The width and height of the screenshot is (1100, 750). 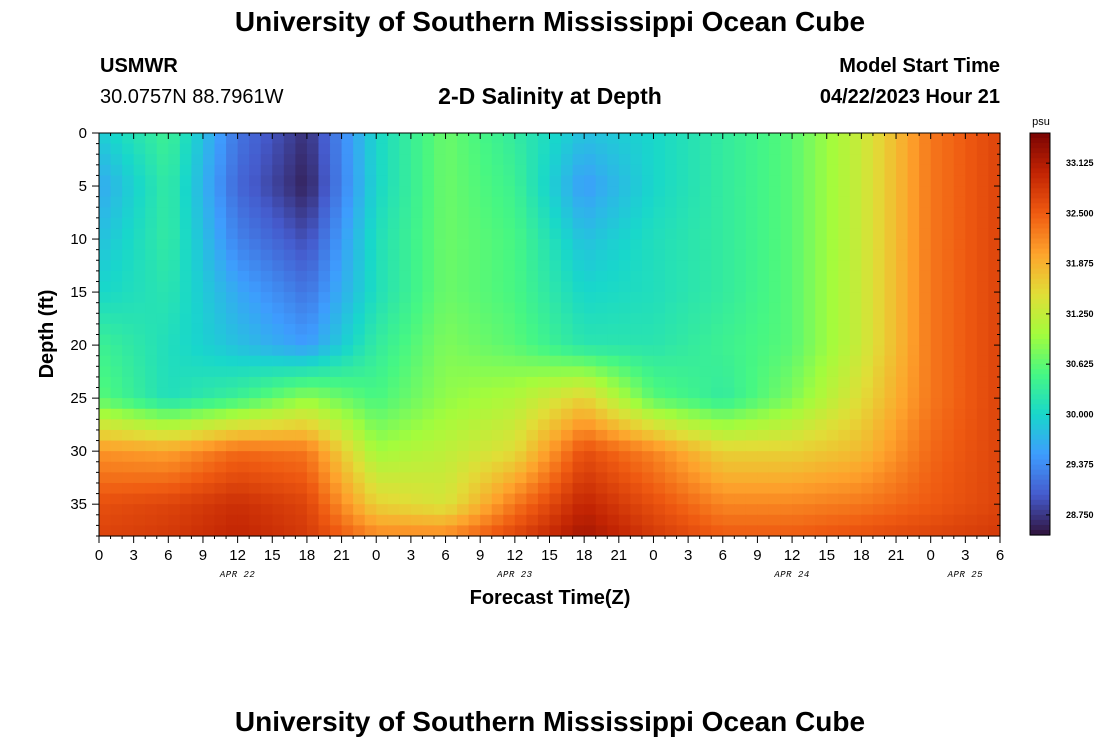 What do you see at coordinates (168, 555) in the screenshot?
I see `x-tick-label: 6` at bounding box center [168, 555].